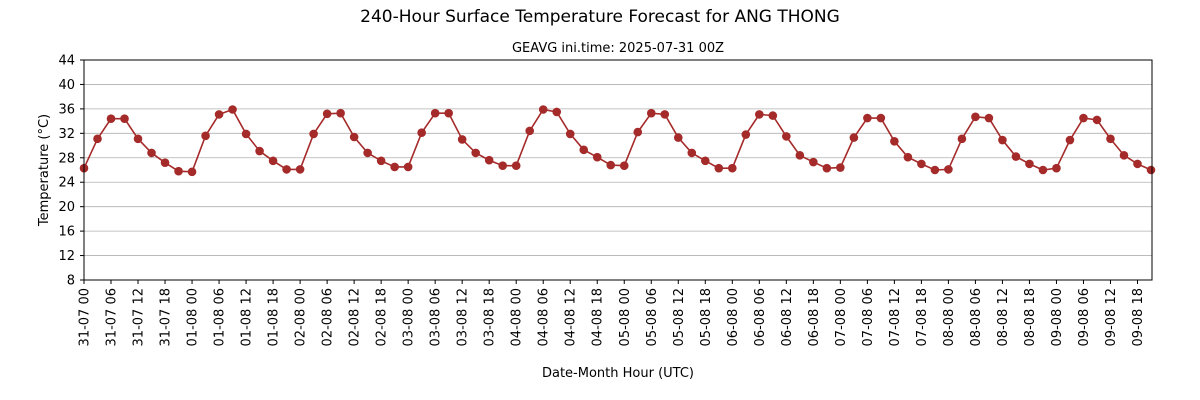 Image resolution: width=1200 pixels, height=400 pixels. I want to click on x-tick-label: 02-08 18, so click(382, 317).